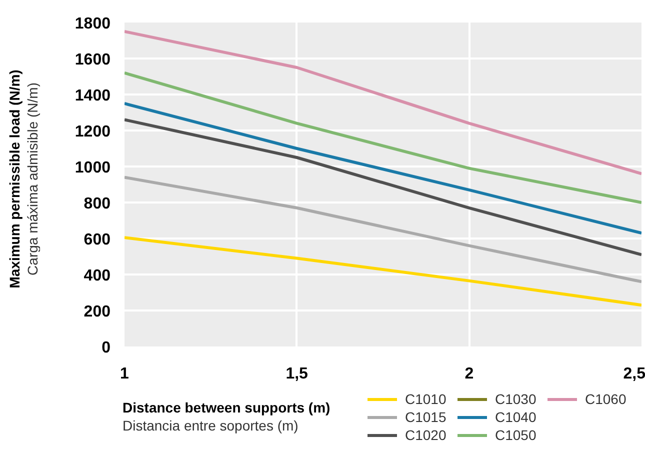  What do you see at coordinates (426, 435) in the screenshot?
I see `legend-label: C1020` at bounding box center [426, 435].